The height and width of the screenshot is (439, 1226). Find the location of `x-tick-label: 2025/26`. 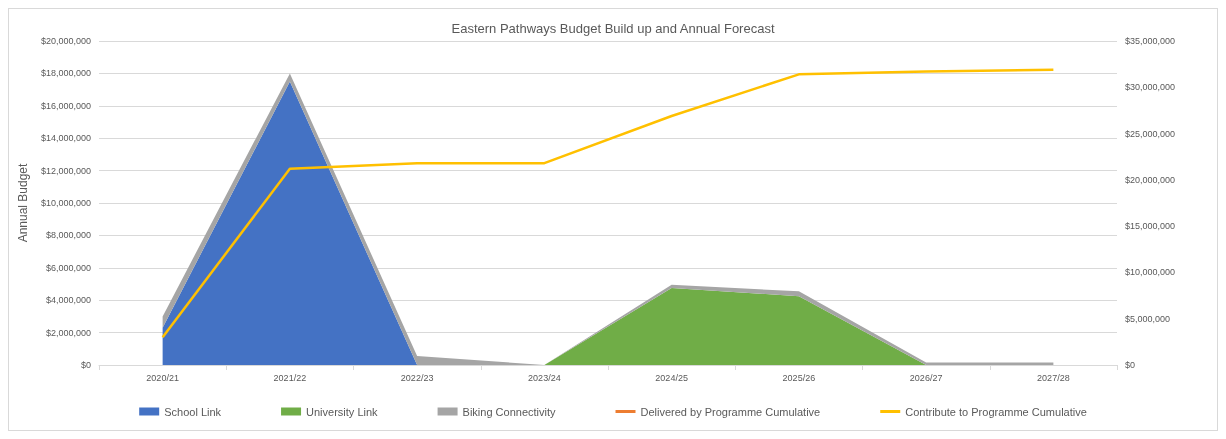

x-tick-label: 2025/26 is located at coordinates (799, 377).